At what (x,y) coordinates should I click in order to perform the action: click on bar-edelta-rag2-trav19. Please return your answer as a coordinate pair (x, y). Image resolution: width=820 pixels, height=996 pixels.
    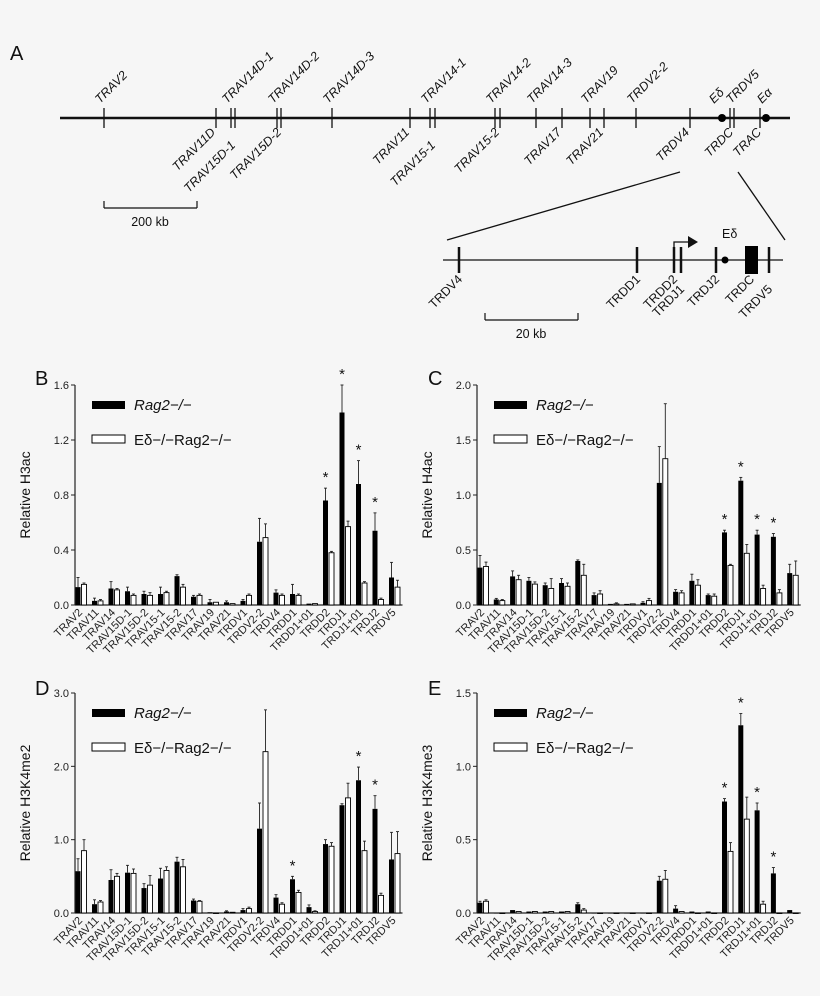
    Looking at the image, I should click on (616, 604).